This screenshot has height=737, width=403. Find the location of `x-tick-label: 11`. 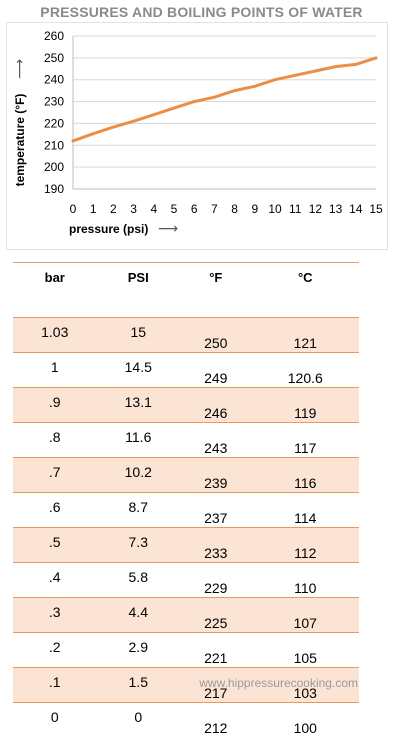

x-tick-label: 11 is located at coordinates (295, 209).